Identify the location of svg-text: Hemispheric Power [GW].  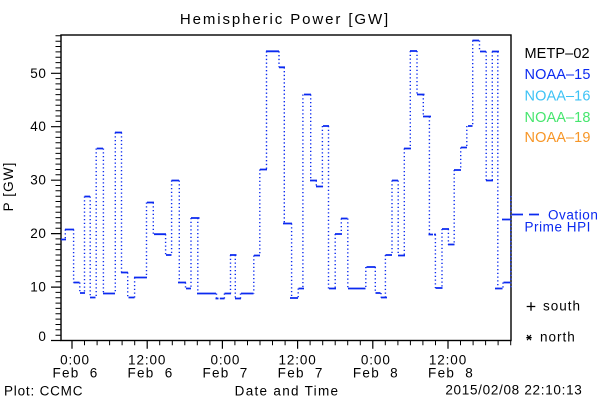
(285, 19).